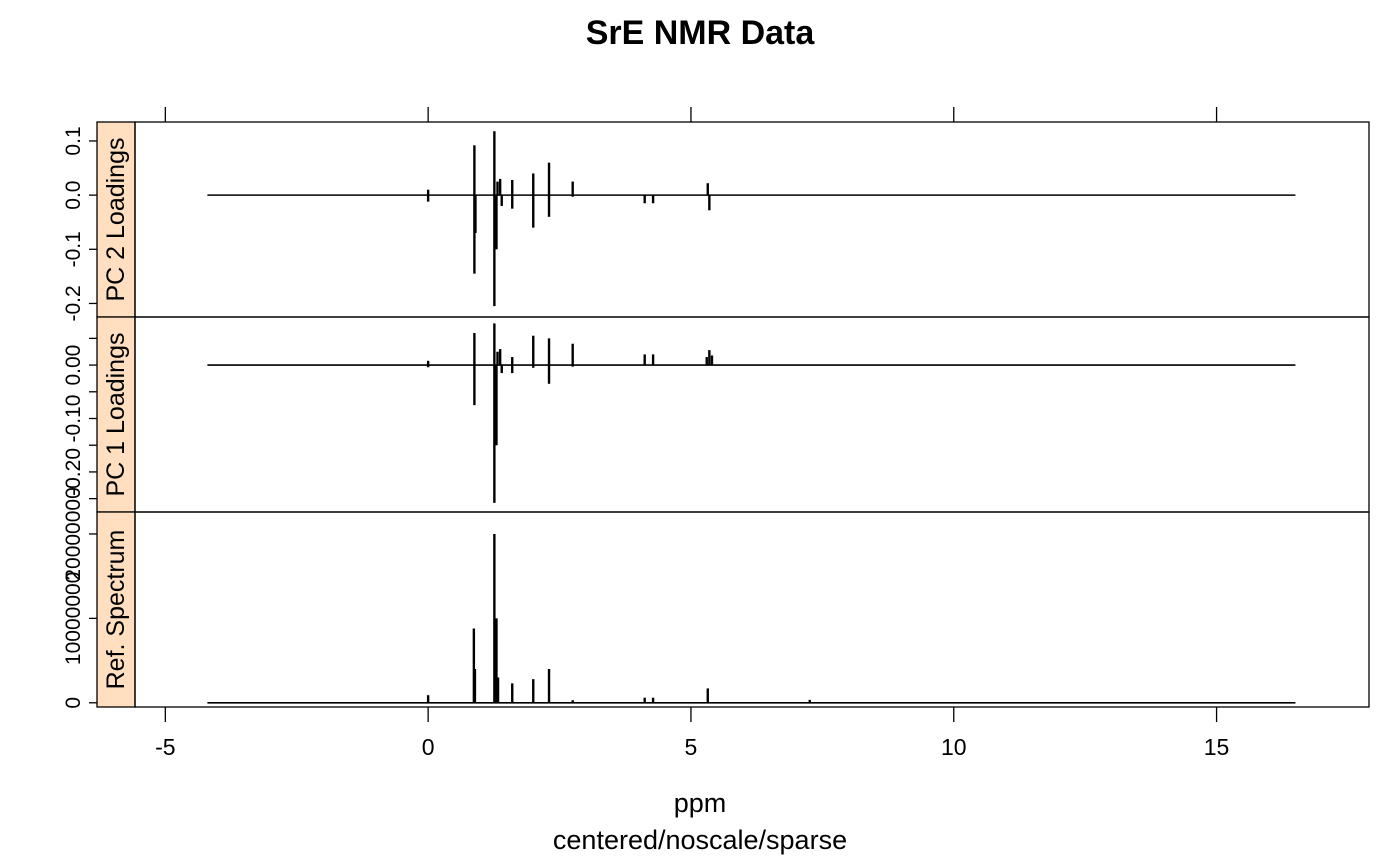  What do you see at coordinates (73, 472) in the screenshot?
I see `y-tick-label: -0.20` at bounding box center [73, 472].